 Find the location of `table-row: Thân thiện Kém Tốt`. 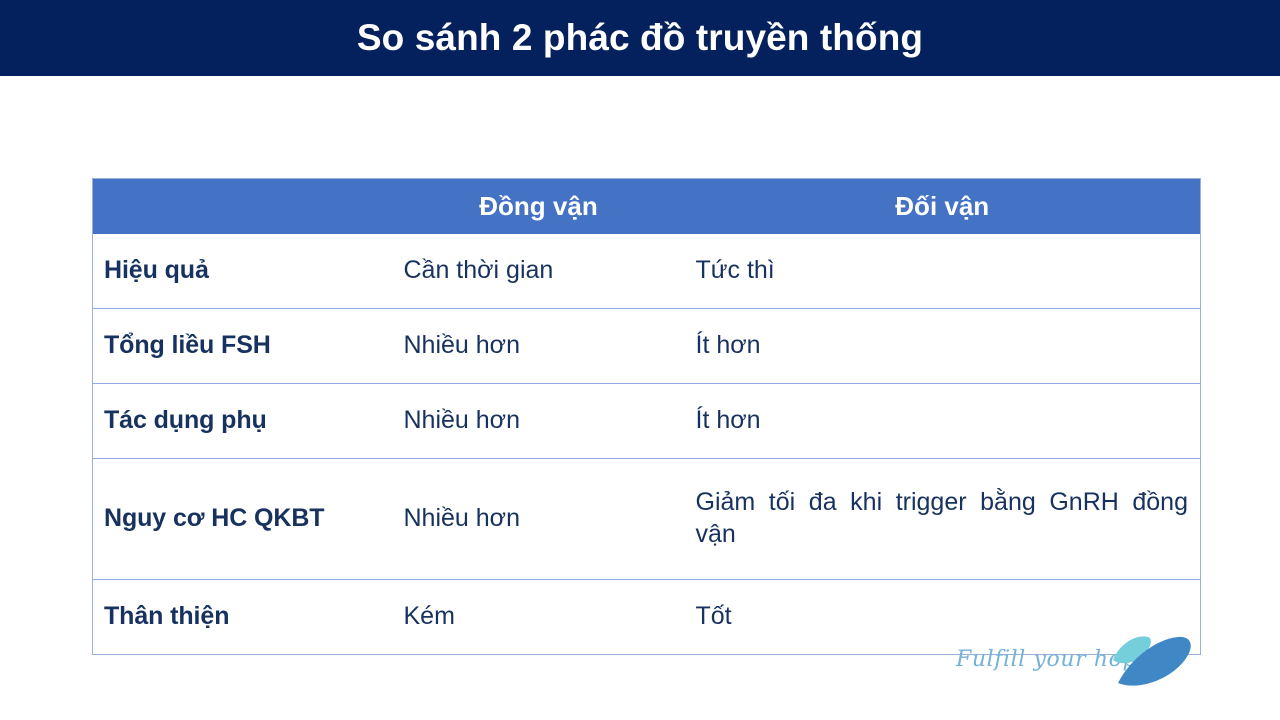

table-row: Thân thiện Kém Tốt is located at coordinates (646, 617).